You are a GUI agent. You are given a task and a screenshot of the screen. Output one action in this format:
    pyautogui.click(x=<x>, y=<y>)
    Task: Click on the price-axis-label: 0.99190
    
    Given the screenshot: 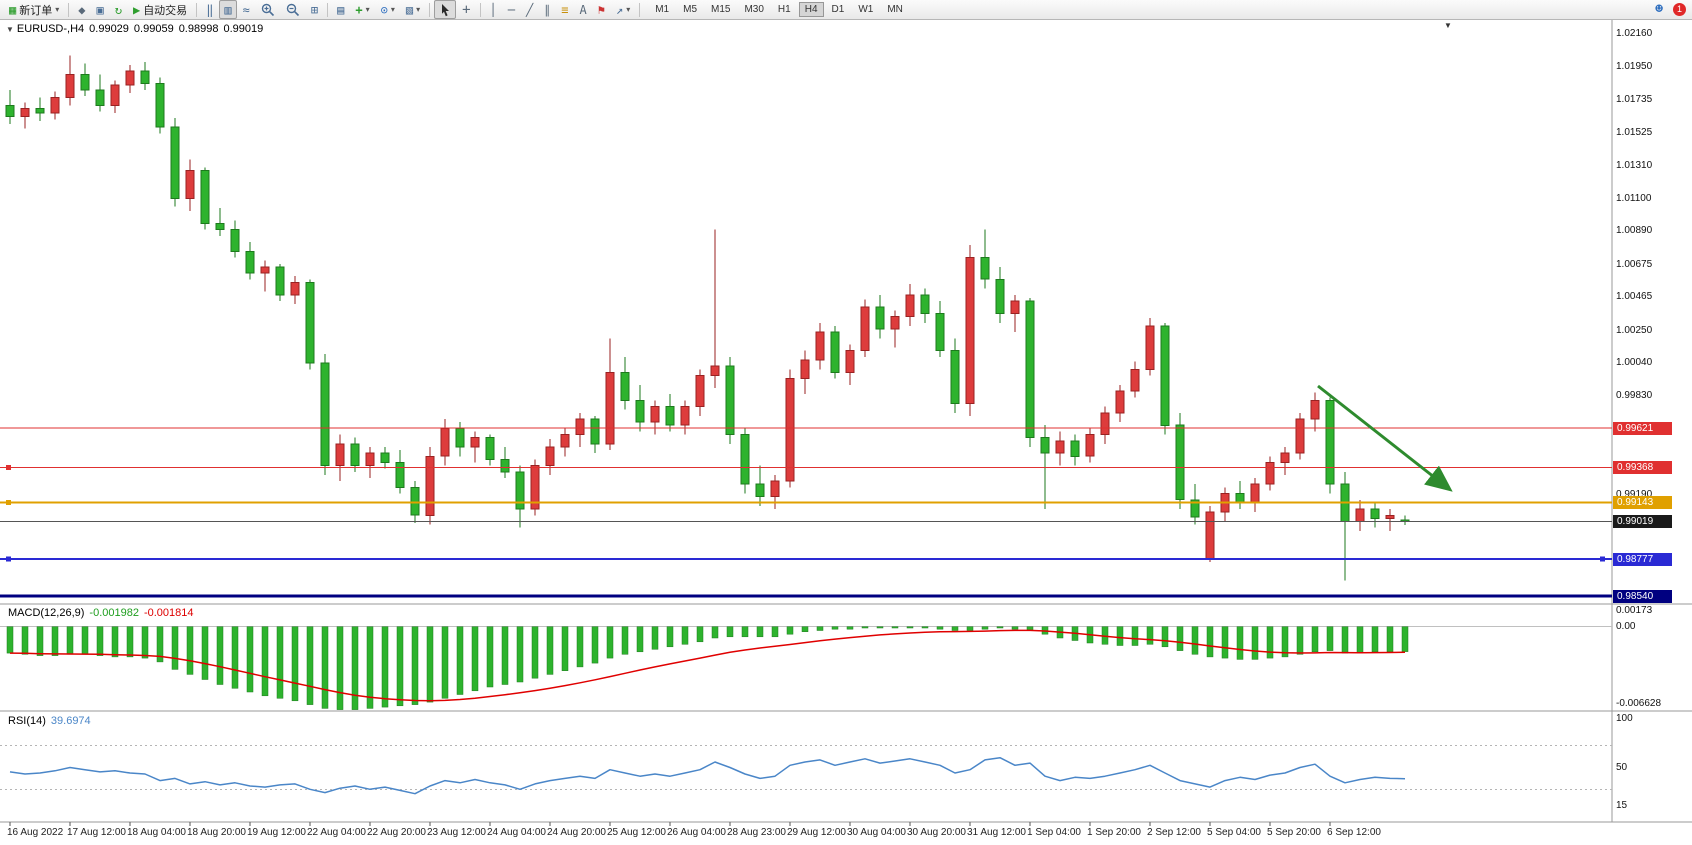 What is the action you would take?
    pyautogui.click(x=1634, y=495)
    